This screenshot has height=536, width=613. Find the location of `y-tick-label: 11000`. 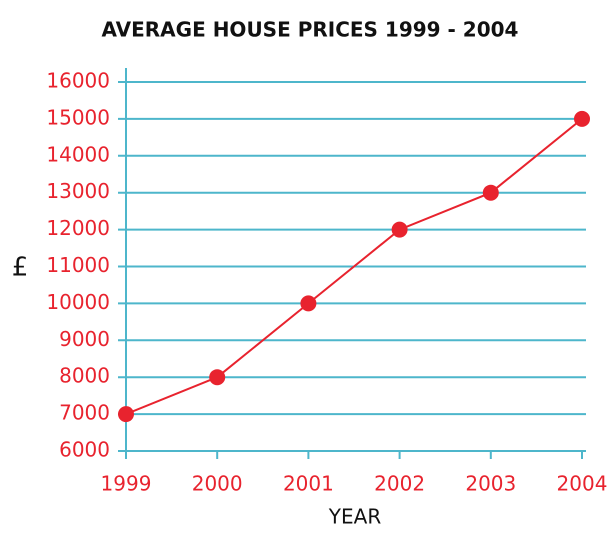

y-tick-label: 11000 is located at coordinates (78, 265).